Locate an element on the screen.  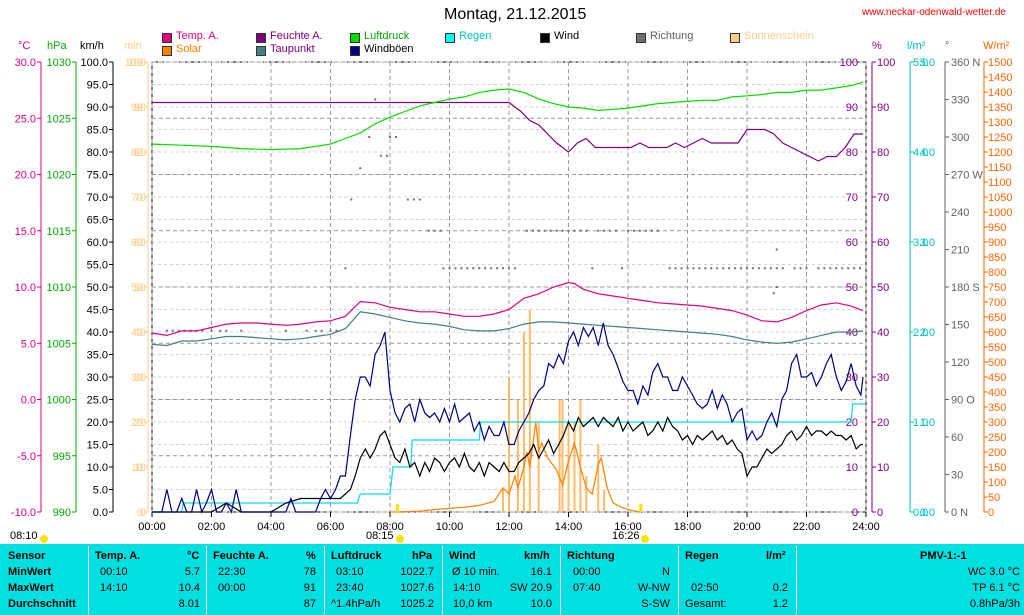
legend-label-direction: Richtung is located at coordinates (672, 36).